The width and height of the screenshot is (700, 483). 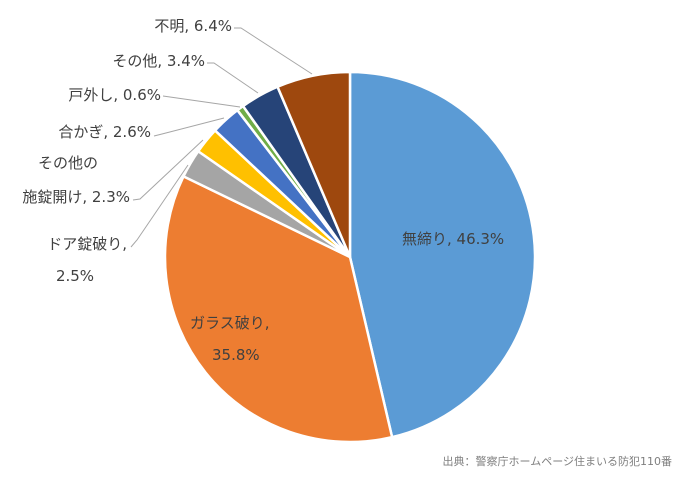 I want to click on data-label-mushimari: 無締り, 46.3%, so click(x=453, y=239).